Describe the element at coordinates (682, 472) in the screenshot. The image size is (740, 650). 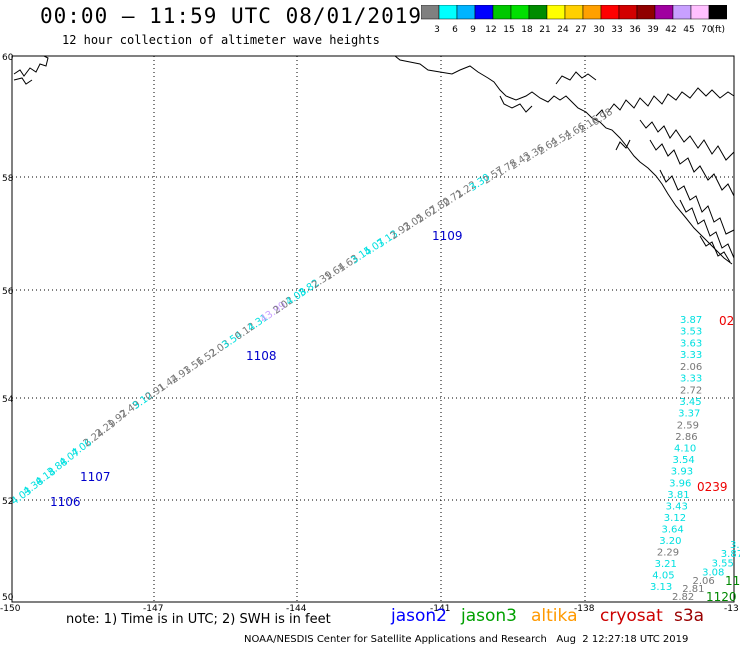
I see `wave-height-label: 3.93` at that location.